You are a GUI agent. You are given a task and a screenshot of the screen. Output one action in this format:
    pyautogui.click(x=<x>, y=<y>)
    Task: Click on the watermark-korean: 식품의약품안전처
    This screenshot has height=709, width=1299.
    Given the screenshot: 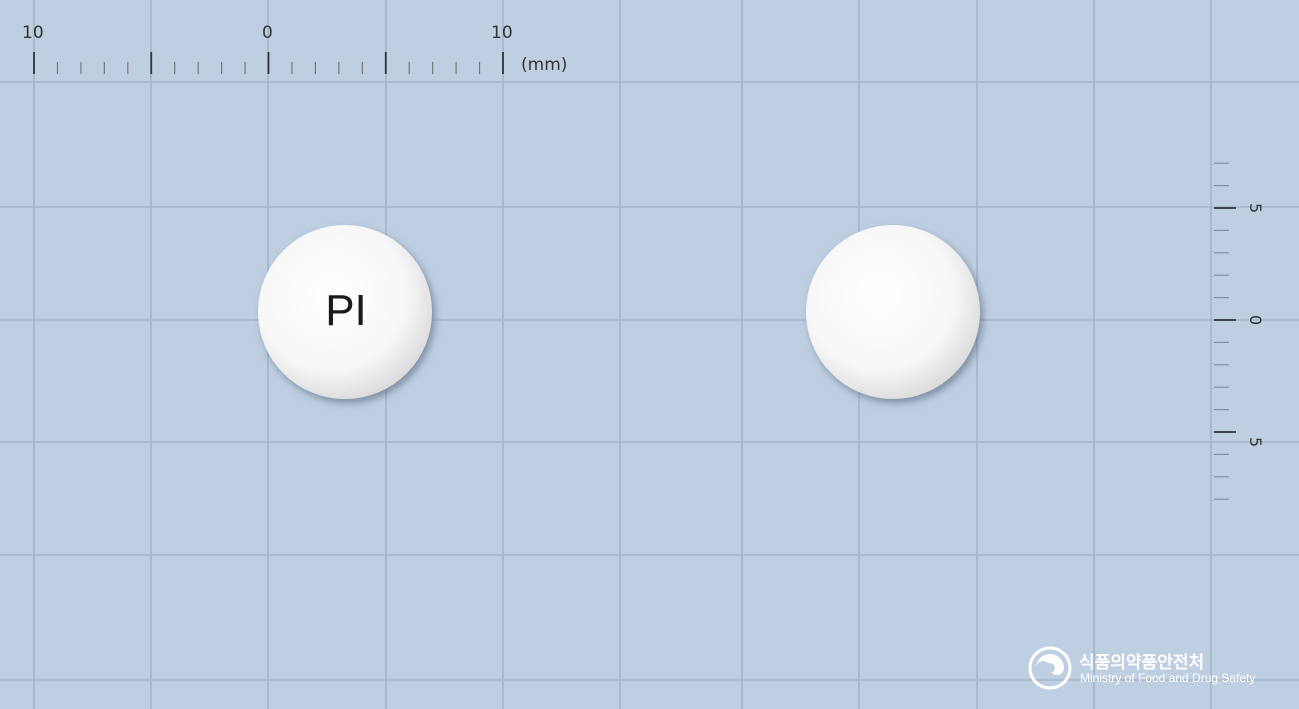 What is the action you would take?
    pyautogui.click(x=1142, y=663)
    